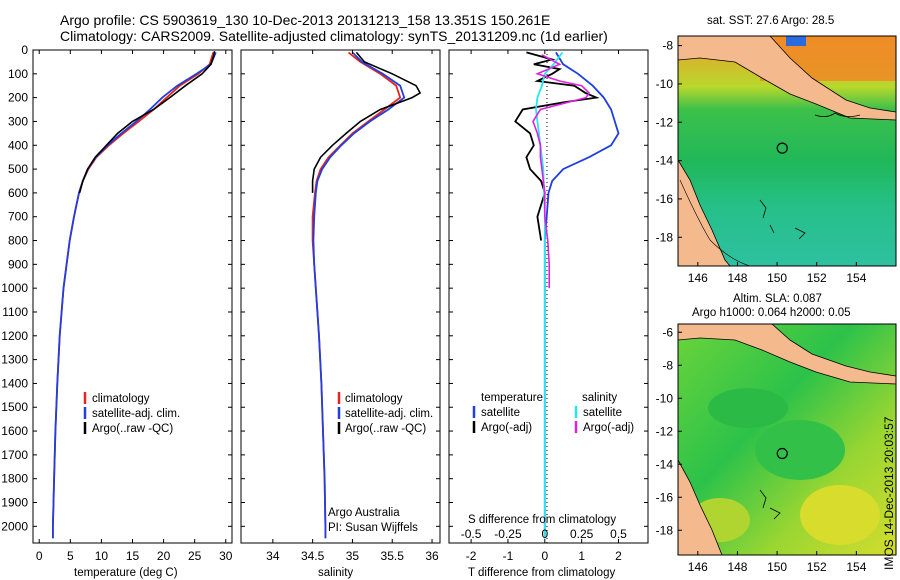  What do you see at coordinates (164, 556) in the screenshot?
I see `x-tick-label: 20` at bounding box center [164, 556].